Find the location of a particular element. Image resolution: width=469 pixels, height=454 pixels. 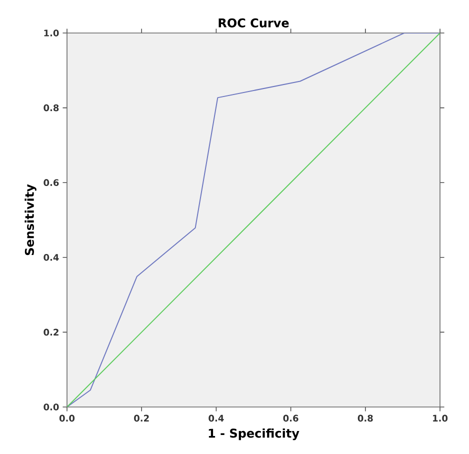

y-axis-title: Sensitivity is located at coordinates (30, 220).